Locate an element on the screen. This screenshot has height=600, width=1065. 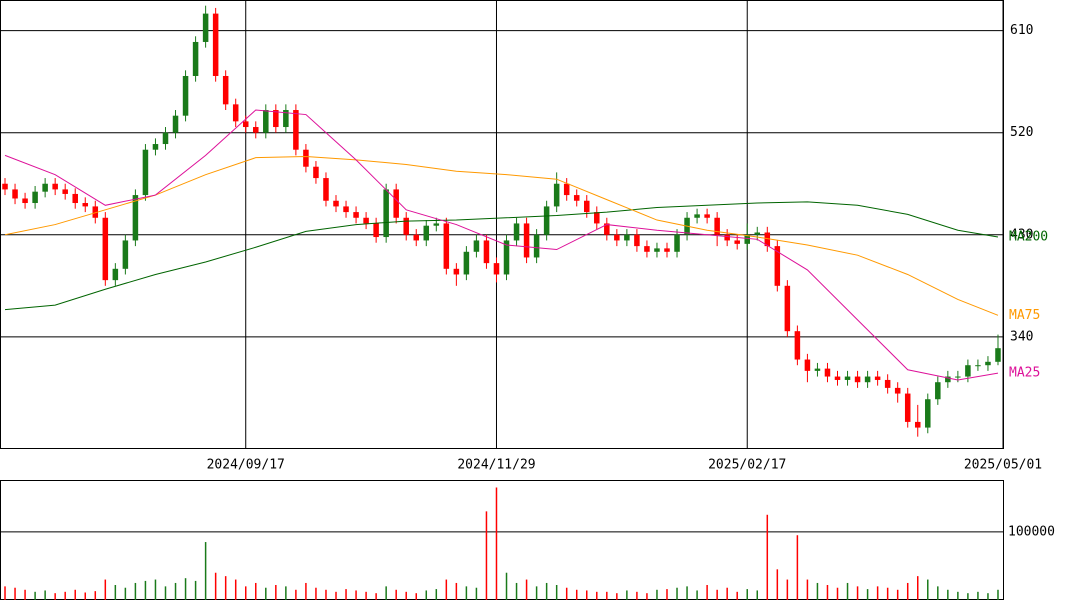
y-tick-label: 100000 is located at coordinates (1031, 531).